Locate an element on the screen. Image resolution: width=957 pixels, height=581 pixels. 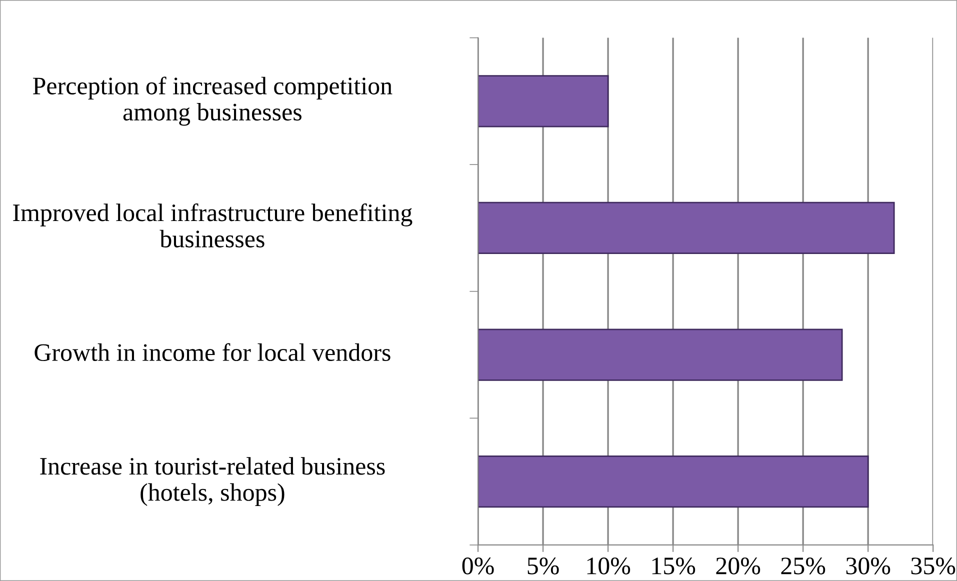
x-tick-label: 15% is located at coordinates (674, 566).